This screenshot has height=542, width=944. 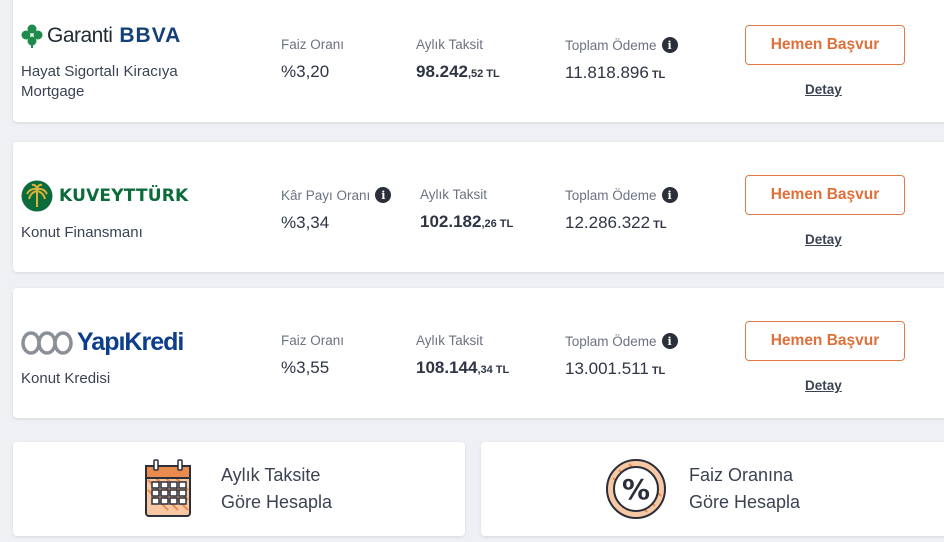 I want to click on rate-calculator-label: Faiz Oranına Göre Hesapla, so click(x=744, y=489).